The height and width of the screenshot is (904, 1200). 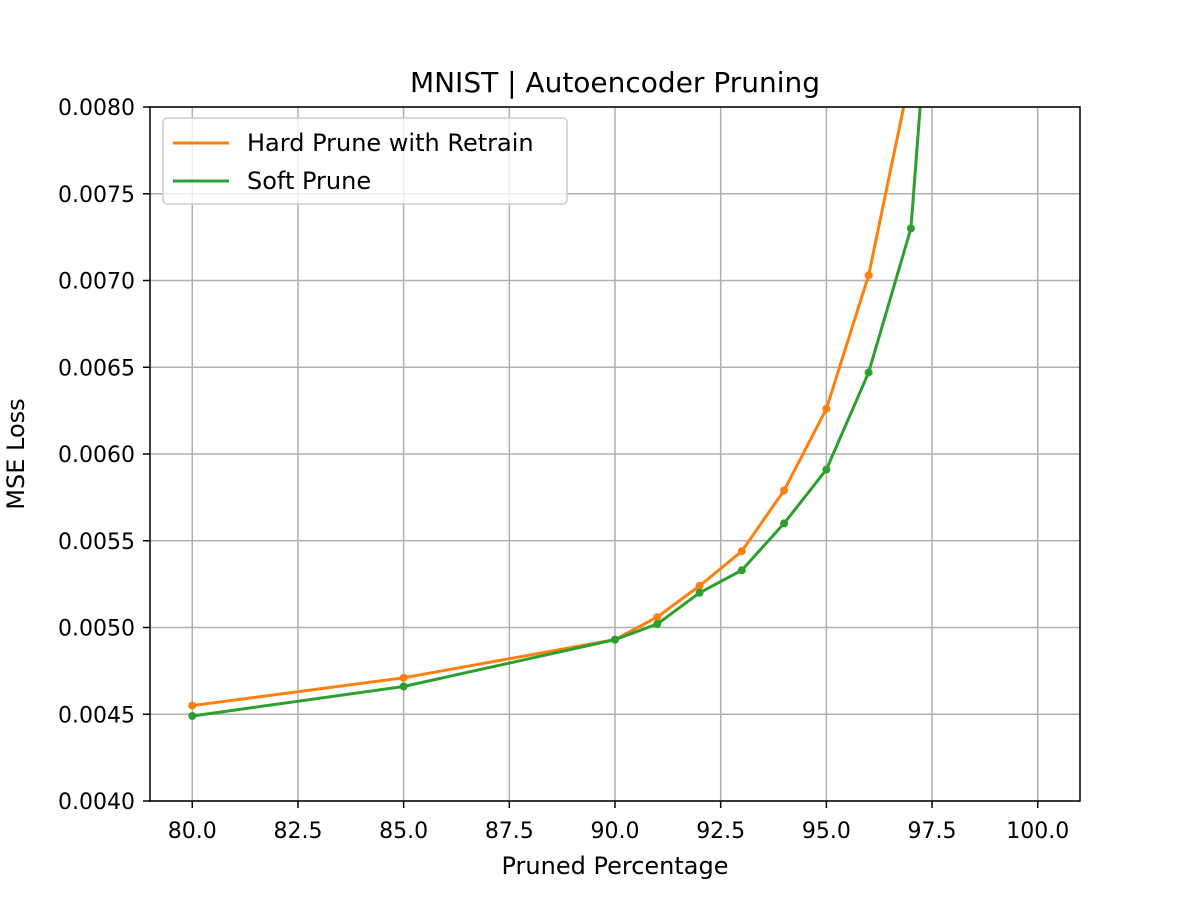 I want to click on y-tick-label: 0.0050, so click(x=96, y=629).